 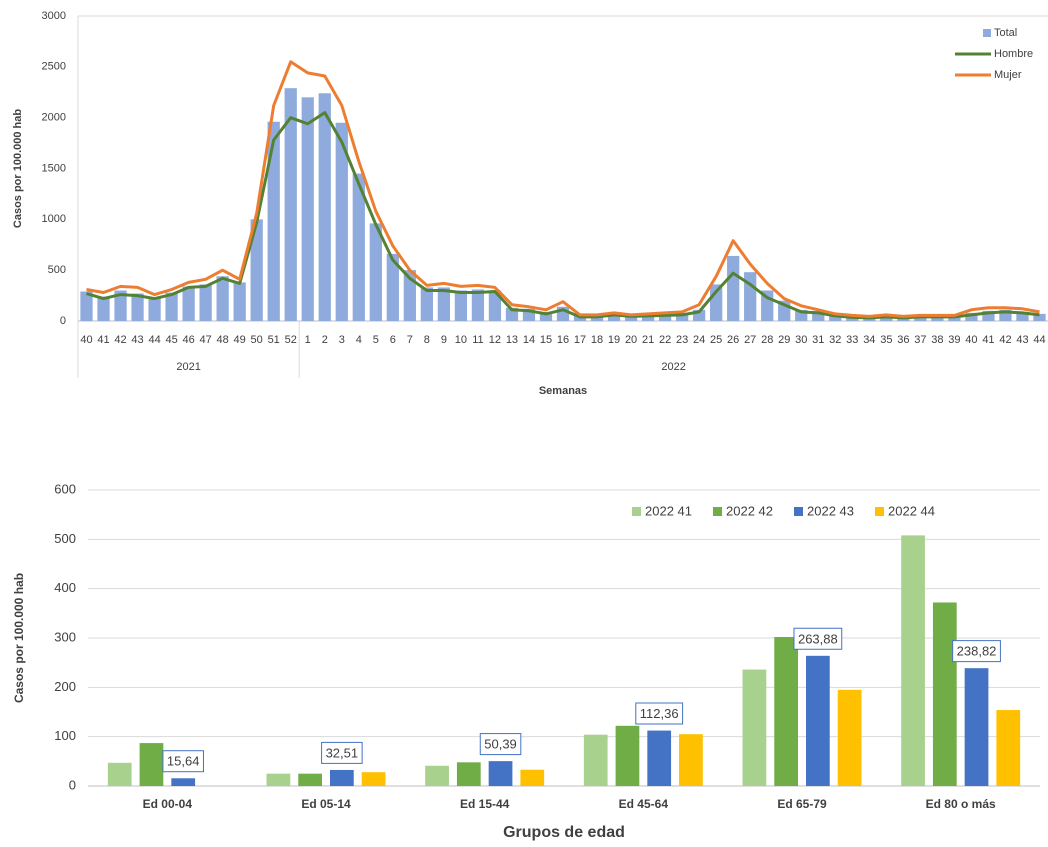 I want to click on x-tick-label: Ed 80 o más, so click(x=961, y=804).